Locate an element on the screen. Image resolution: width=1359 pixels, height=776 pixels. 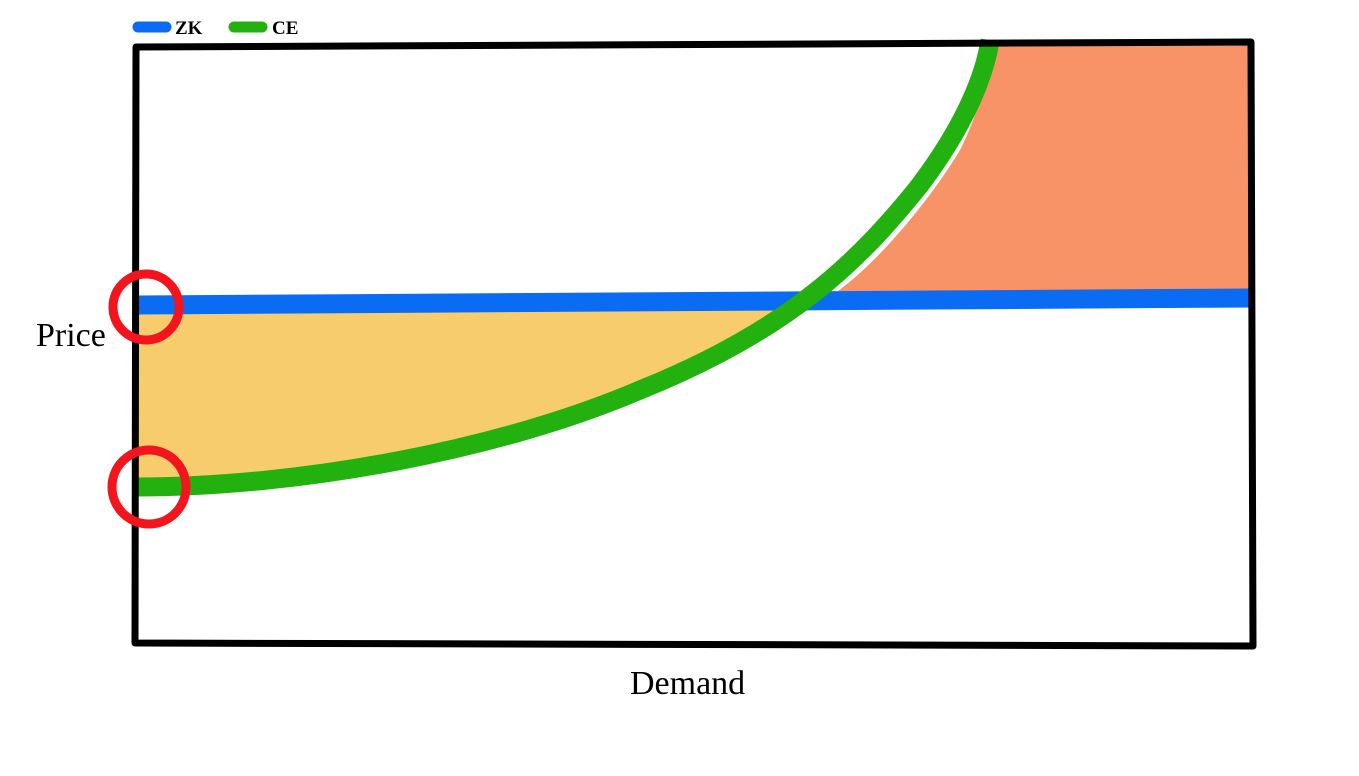
lower-shaded-region is located at coordinates (464, 395).